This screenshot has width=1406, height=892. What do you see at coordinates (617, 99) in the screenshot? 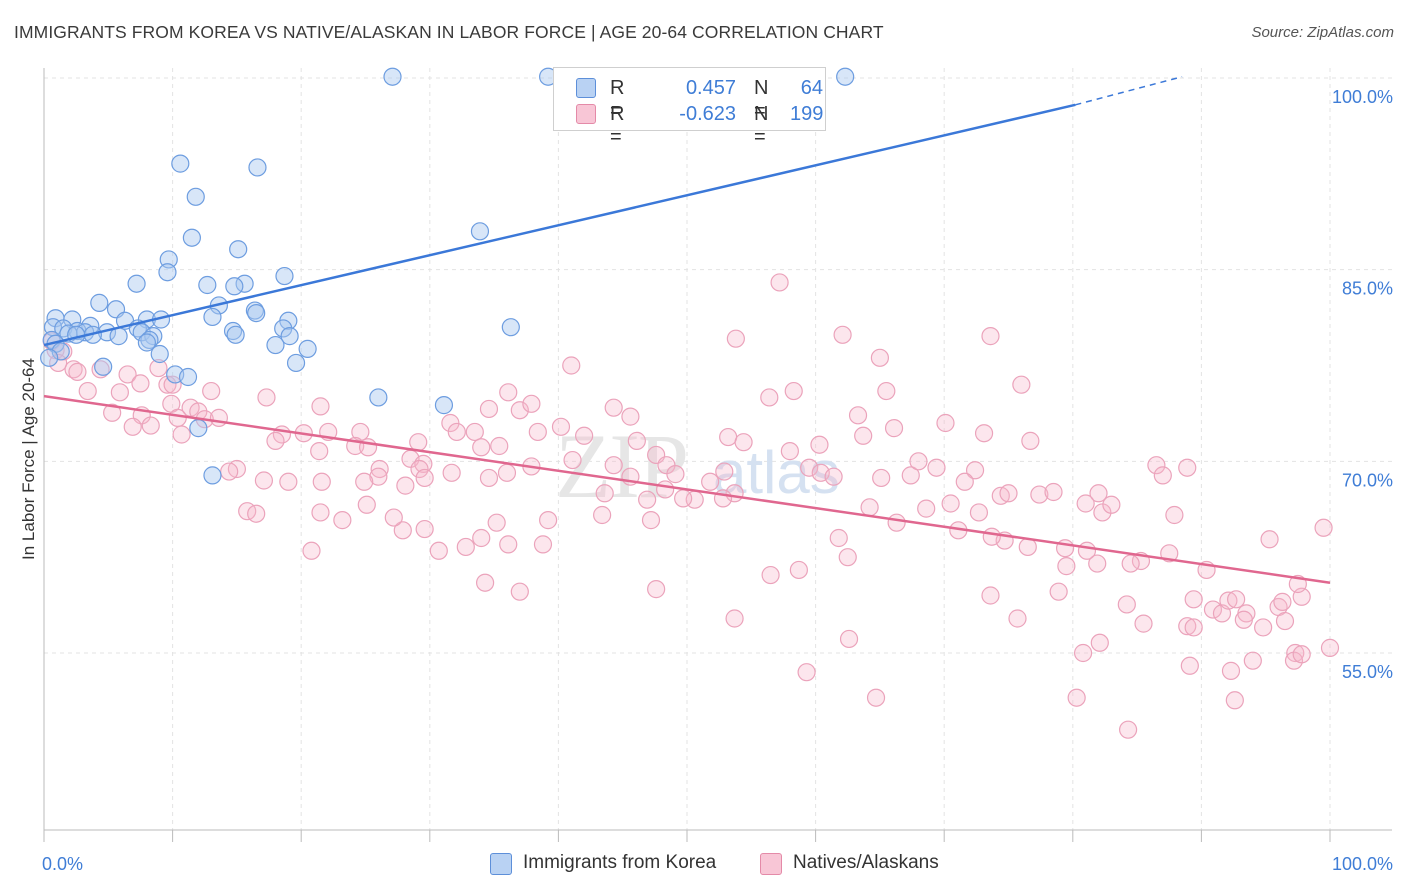
I see `legend-r-label: R =` at bounding box center [617, 99].